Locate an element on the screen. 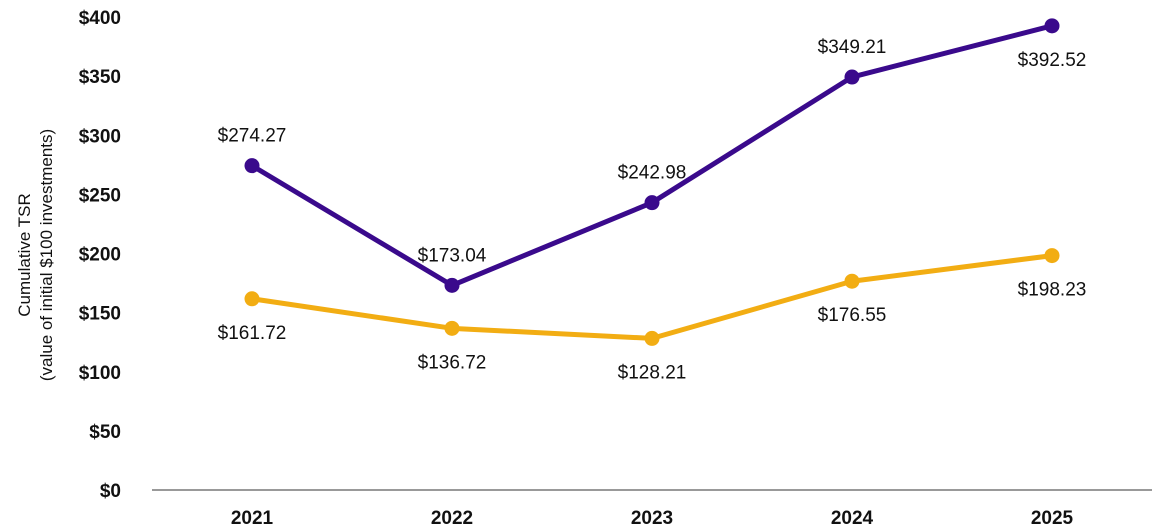 The width and height of the screenshot is (1152, 528). data-label: $161.72 is located at coordinates (252, 333).